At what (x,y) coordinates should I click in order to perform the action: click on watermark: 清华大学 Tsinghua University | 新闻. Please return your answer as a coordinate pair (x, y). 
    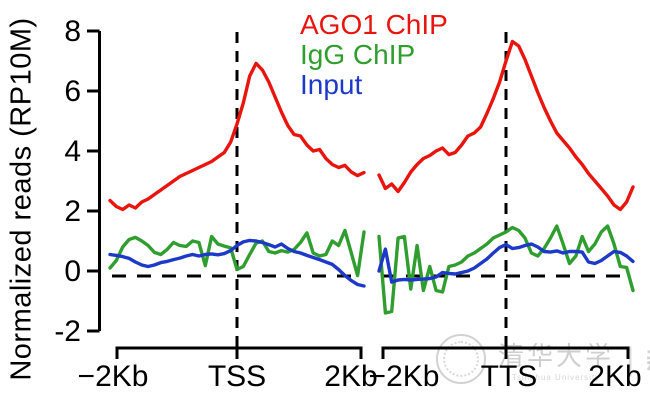
    Looking at the image, I should click on (543, 359).